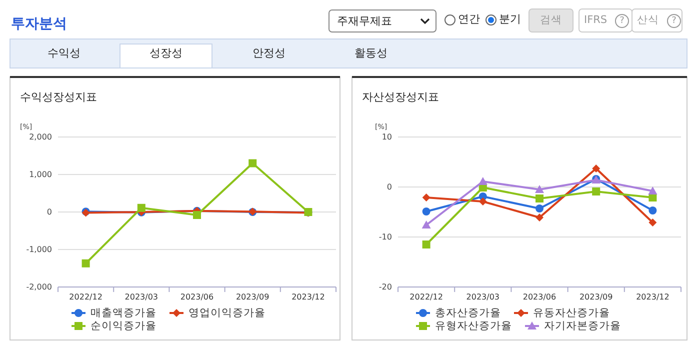 This screenshot has height=342, width=697. Describe the element at coordinates (385, 287) in the screenshot. I see `y-tick-label: -20` at that location.